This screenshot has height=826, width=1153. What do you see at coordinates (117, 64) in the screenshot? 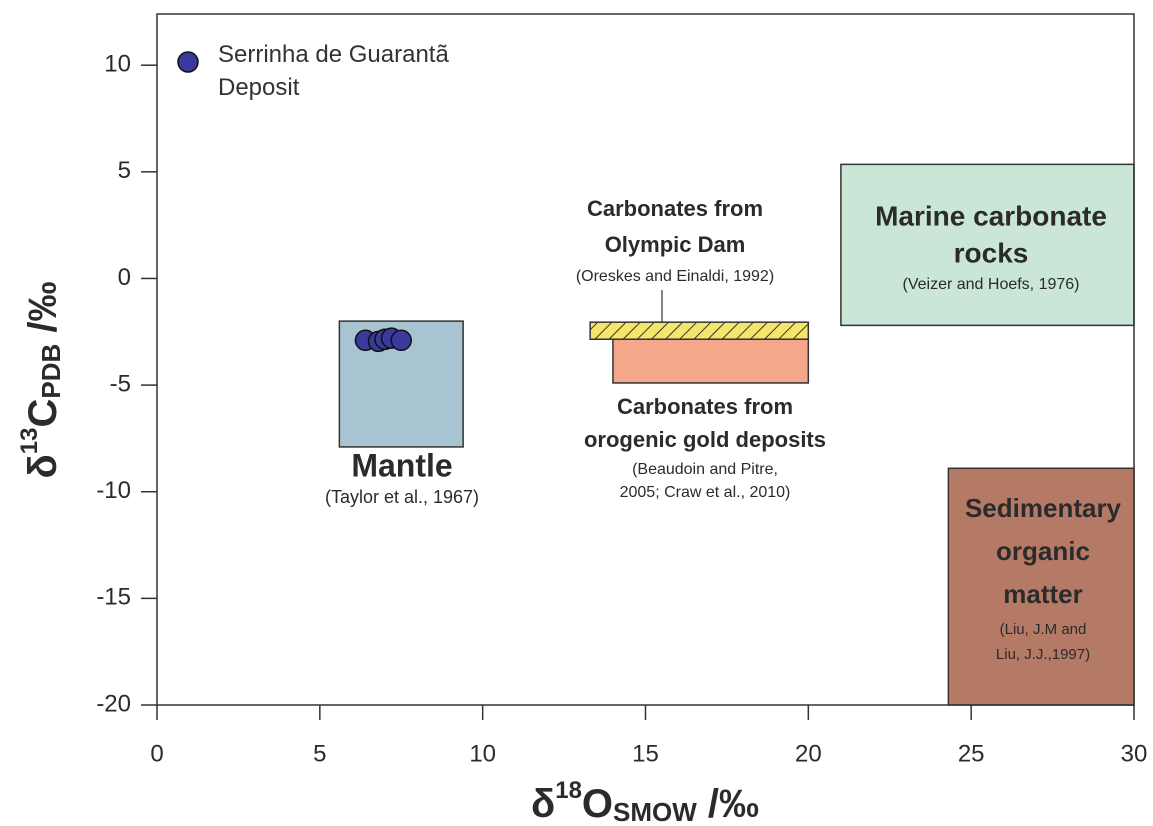
I see `y-tick-label: 10` at bounding box center [117, 64].